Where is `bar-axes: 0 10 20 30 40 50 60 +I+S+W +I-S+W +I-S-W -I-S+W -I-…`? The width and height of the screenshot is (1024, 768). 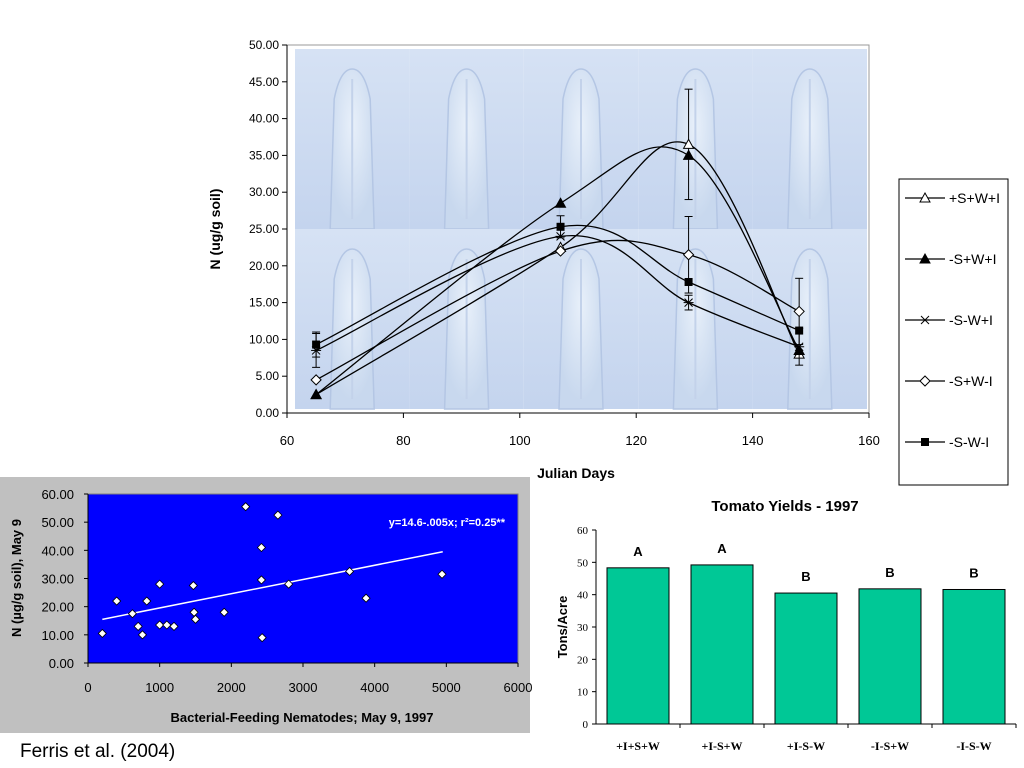 bar-axes: 0 10 20 30 40 50 60 +I+S+W +I-S+W +I-S-W -I-S+W -I-… is located at coordinates (797, 639).